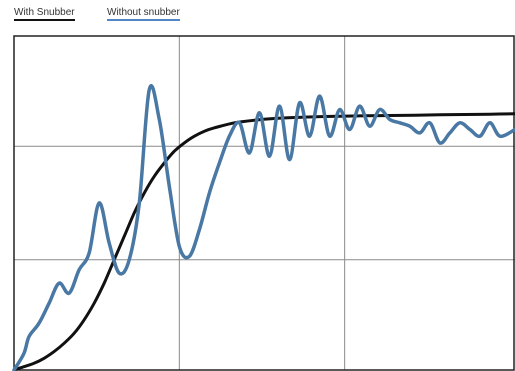 Image resolution: width=515 pixels, height=371 pixels. I want to click on legend-with-snubber: With Snubber, so click(44, 14).